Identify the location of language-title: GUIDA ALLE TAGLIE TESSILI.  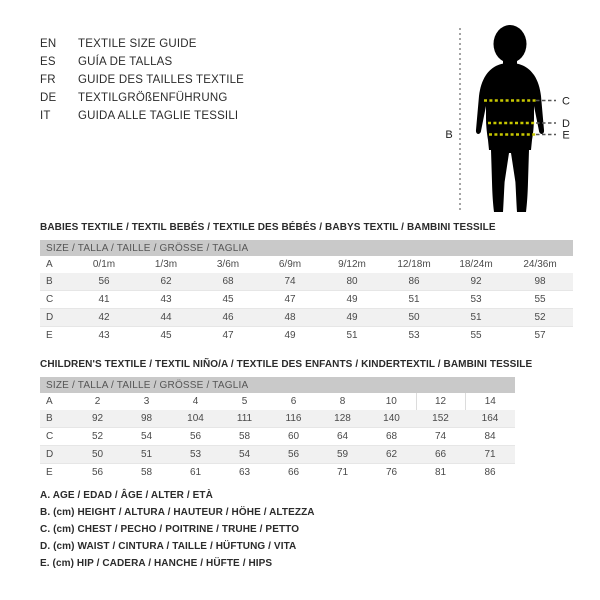
(158, 116).